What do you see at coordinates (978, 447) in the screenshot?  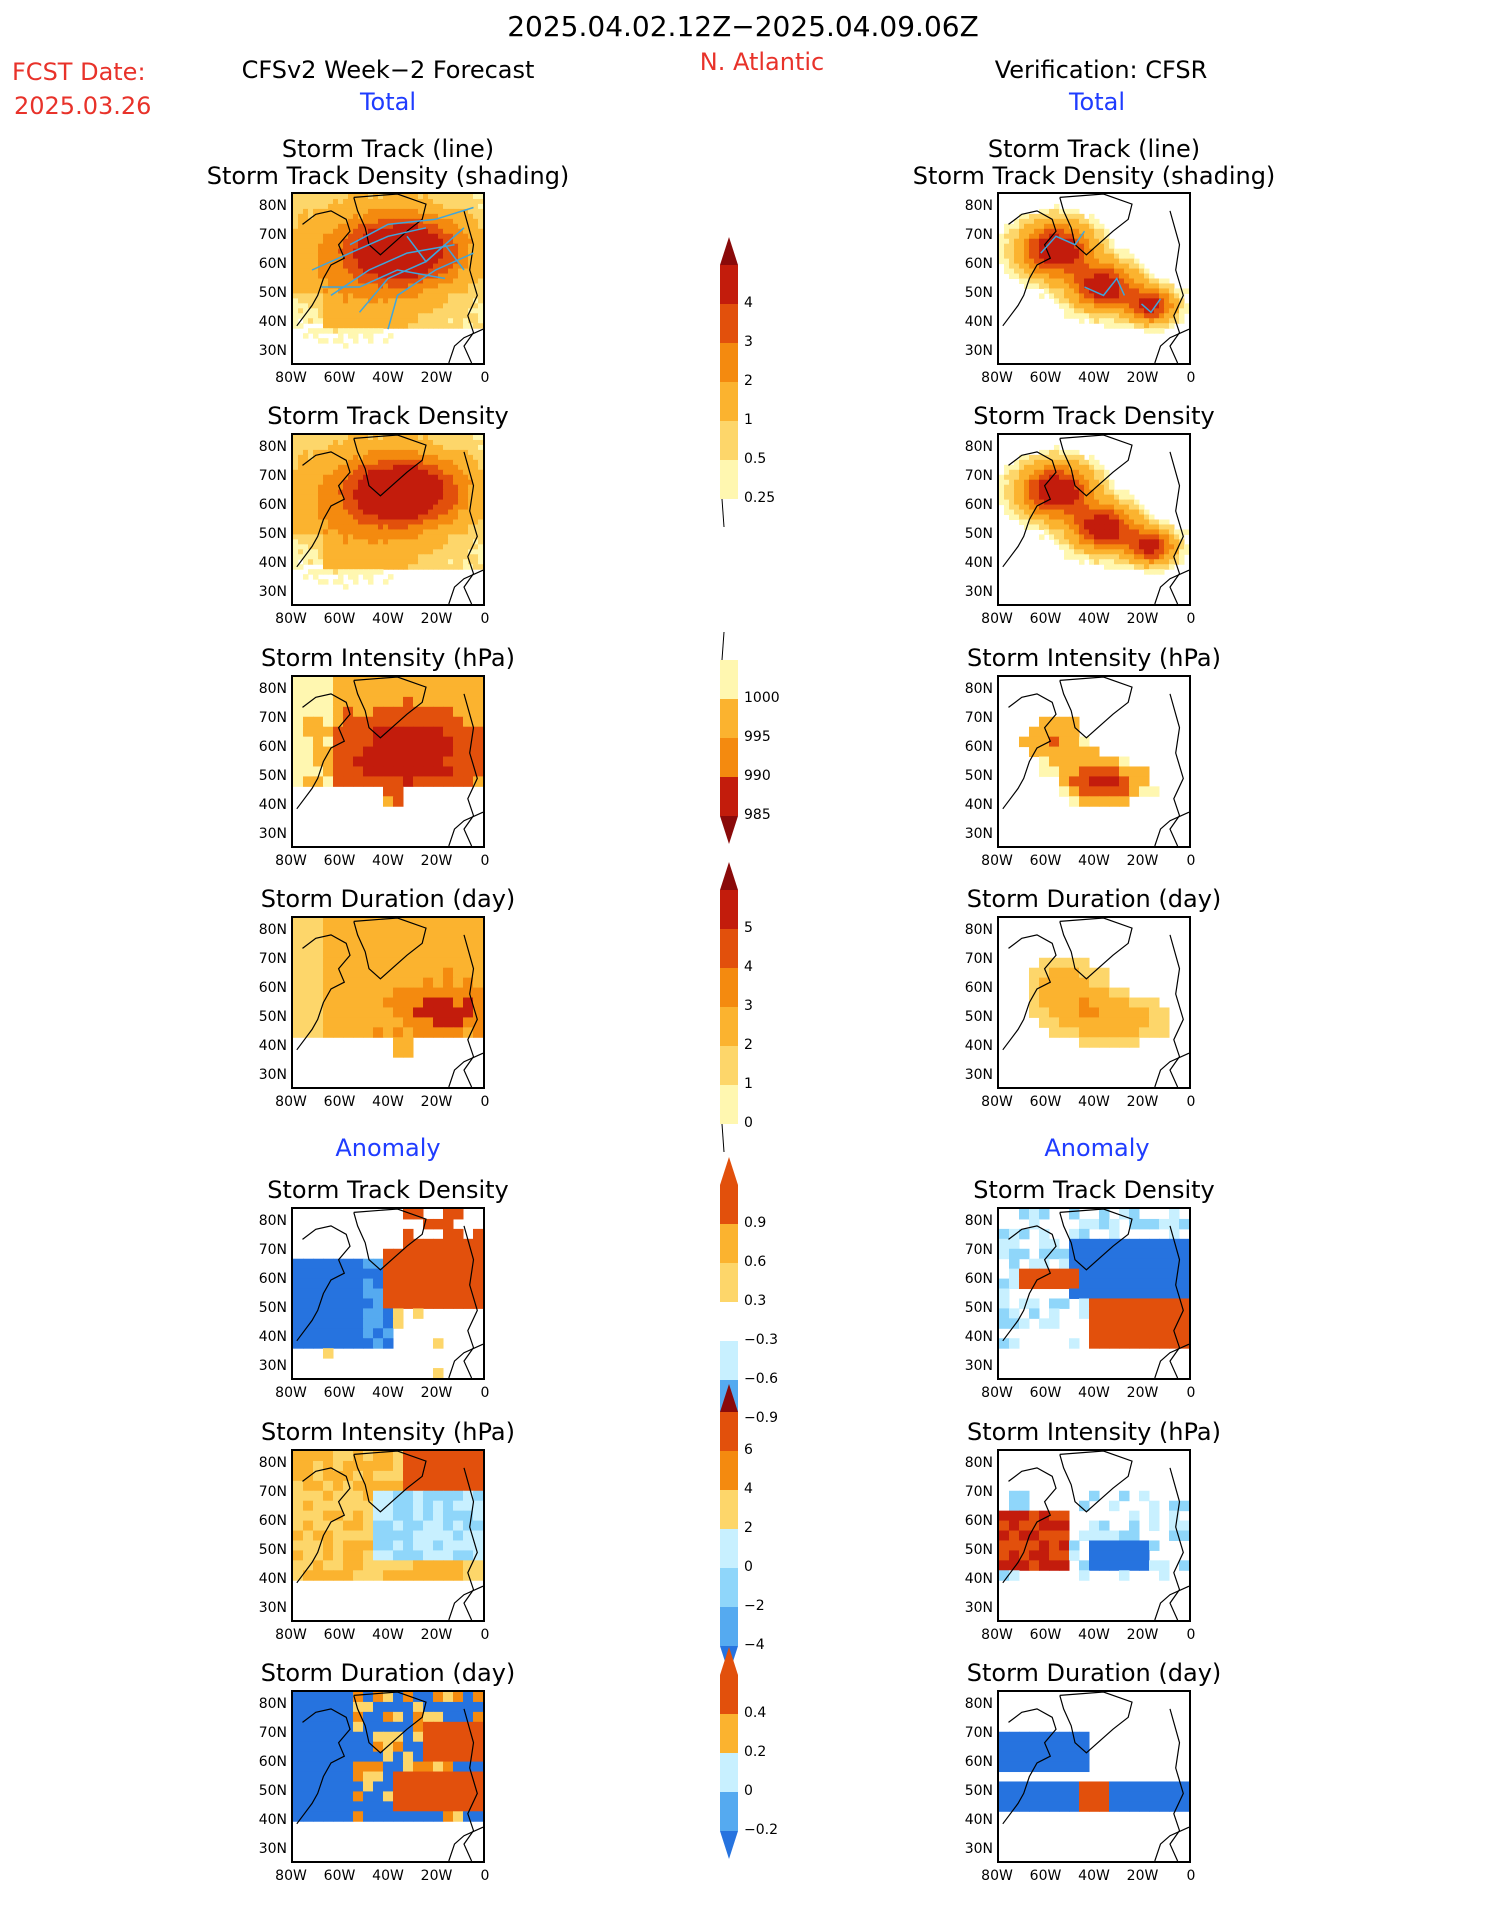 I see `lat-tick-label: 80N` at bounding box center [978, 447].